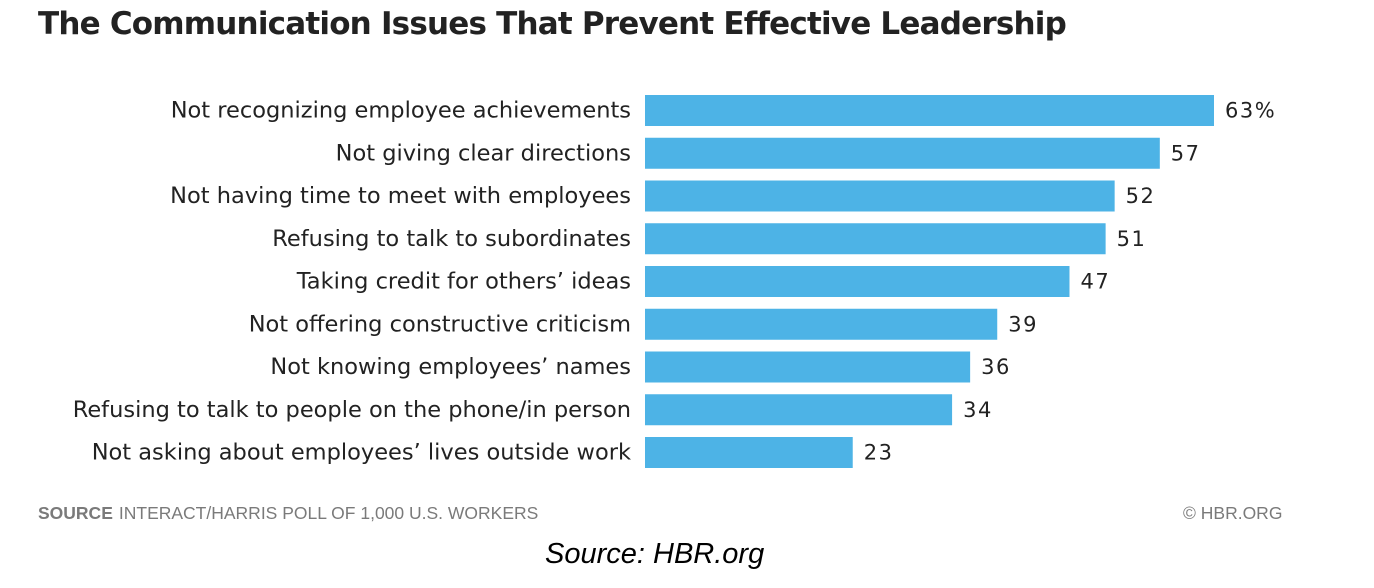 The height and width of the screenshot is (588, 1374). What do you see at coordinates (978, 410) in the screenshot?
I see `value-label: 34` at bounding box center [978, 410].